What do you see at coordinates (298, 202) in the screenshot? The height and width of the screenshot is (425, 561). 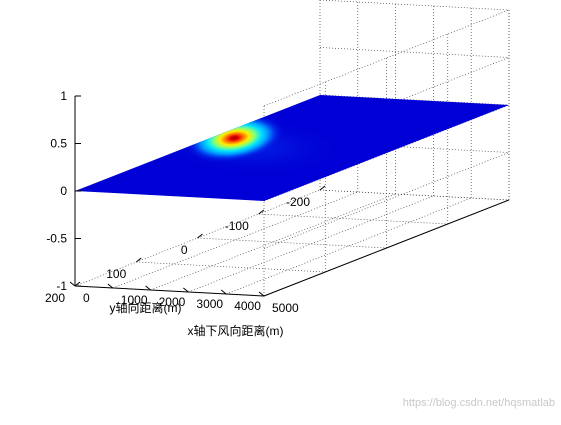 I see `y-tick-label: -200` at bounding box center [298, 202].